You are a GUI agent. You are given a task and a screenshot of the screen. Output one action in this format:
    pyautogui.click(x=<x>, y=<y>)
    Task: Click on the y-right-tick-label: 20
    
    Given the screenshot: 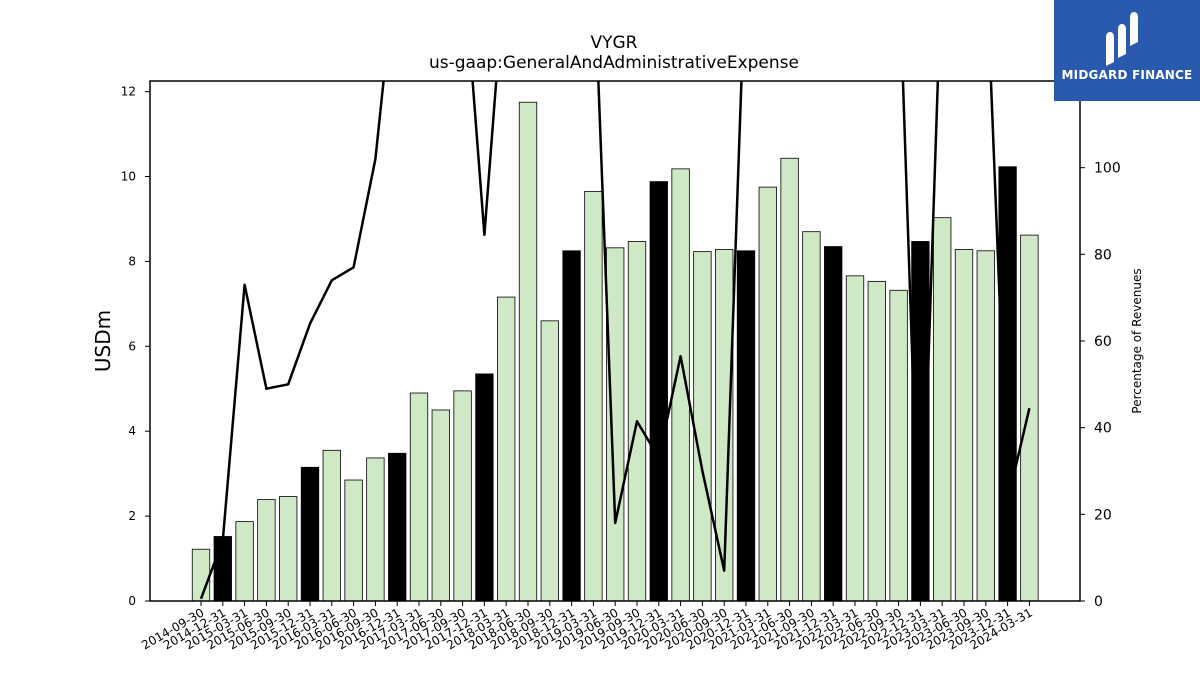 What is the action you would take?
    pyautogui.click(x=1103, y=515)
    